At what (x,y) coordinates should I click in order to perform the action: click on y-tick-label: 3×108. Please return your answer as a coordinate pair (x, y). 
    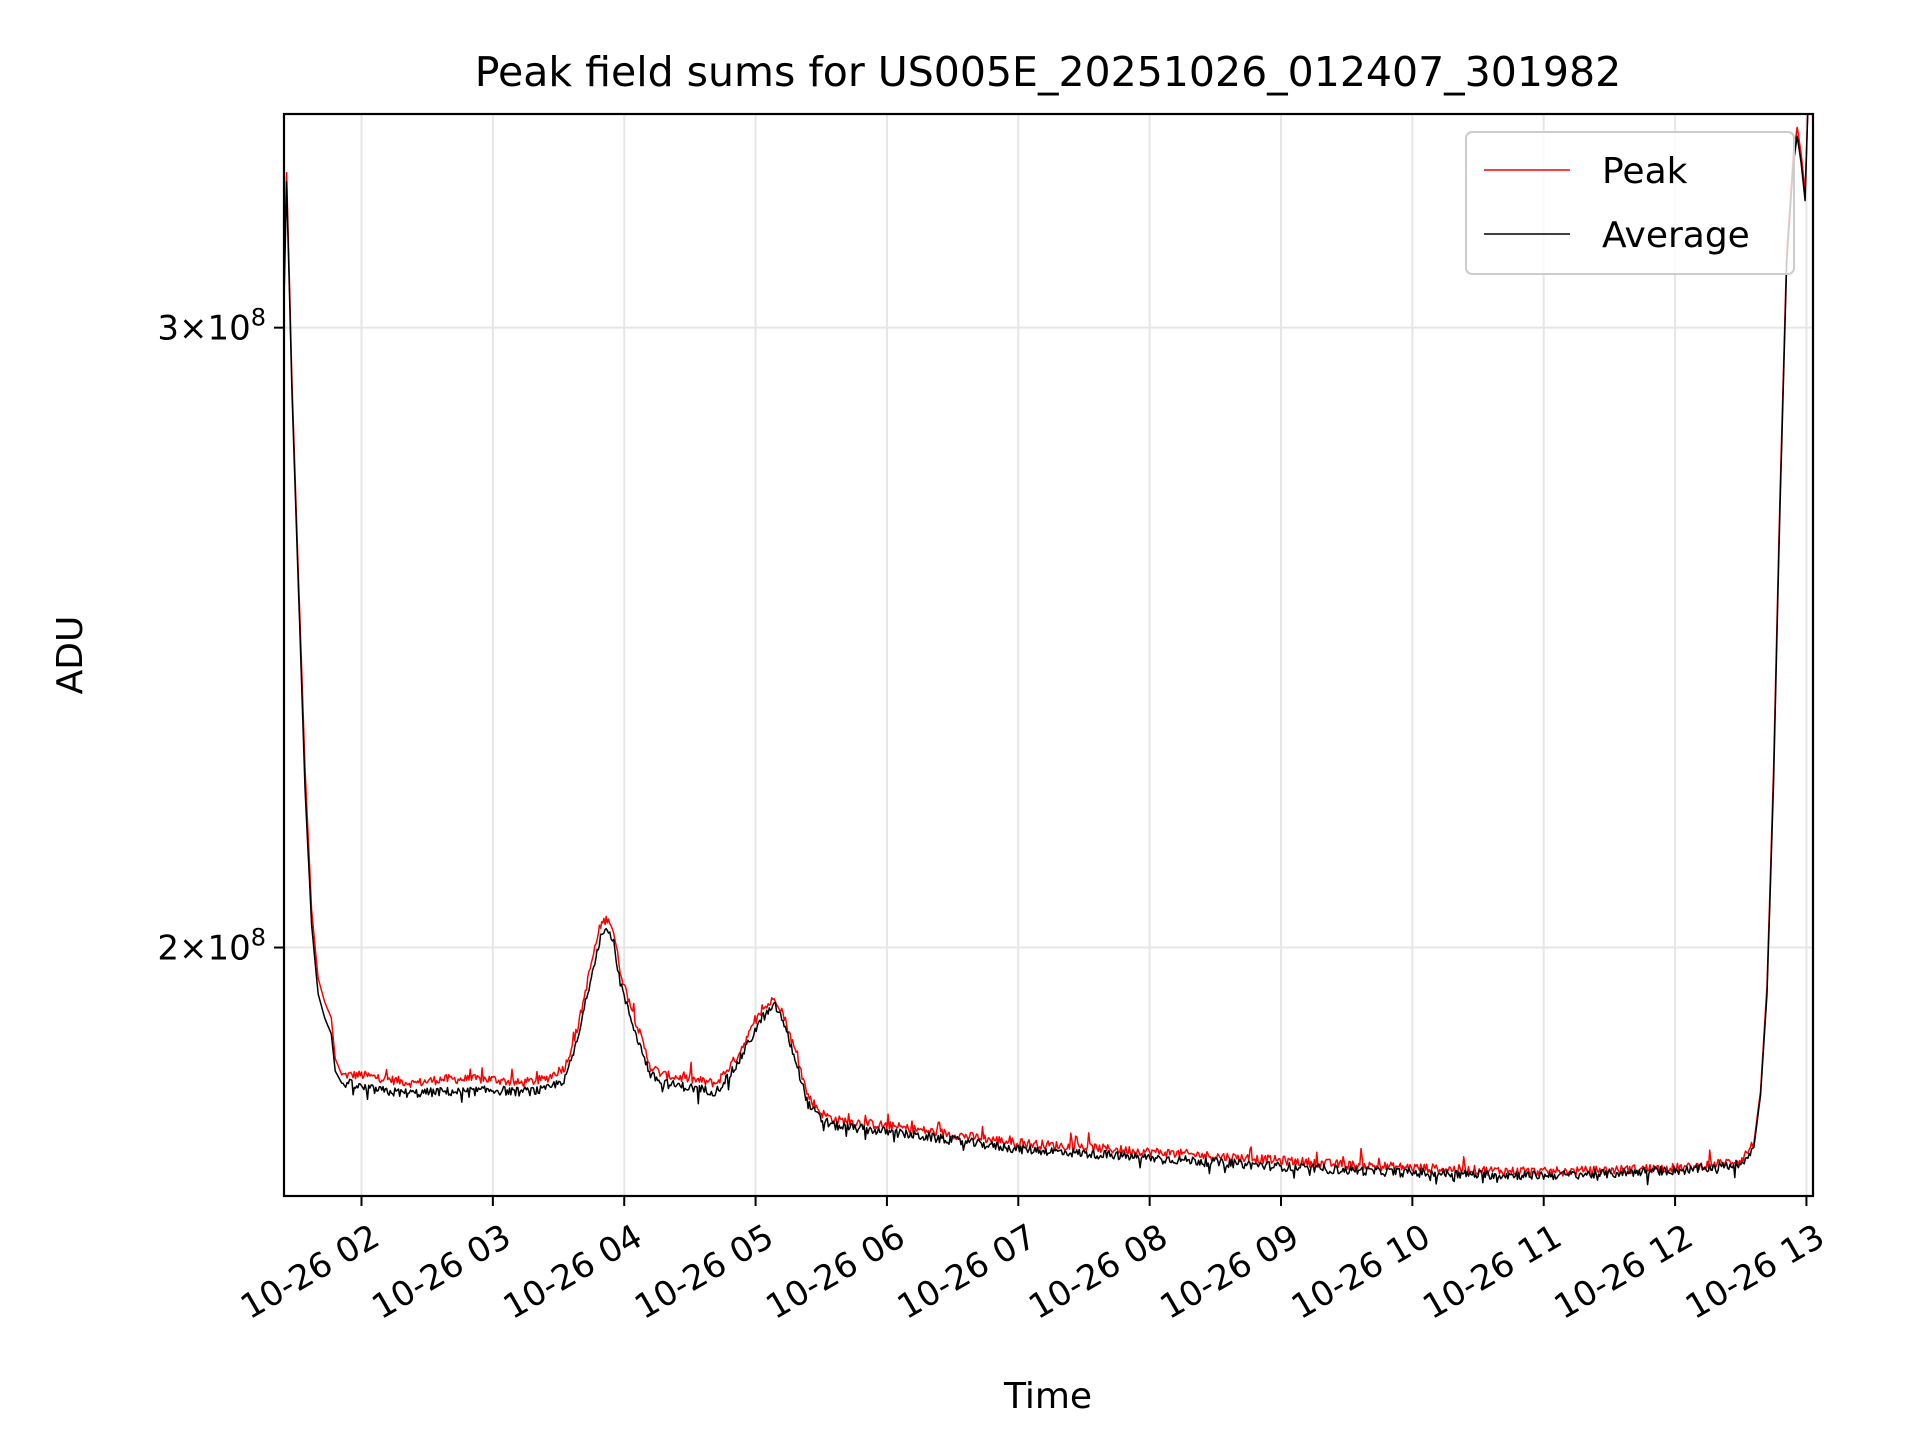
    Looking at the image, I should click on (211, 326).